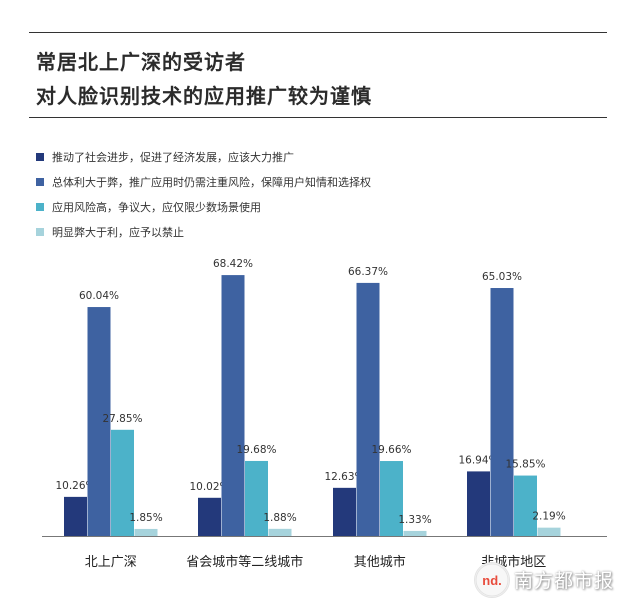 The width and height of the screenshot is (640, 604). Describe the element at coordinates (233, 264) in the screenshot. I see `data-label-2-2: 68.42%` at that location.